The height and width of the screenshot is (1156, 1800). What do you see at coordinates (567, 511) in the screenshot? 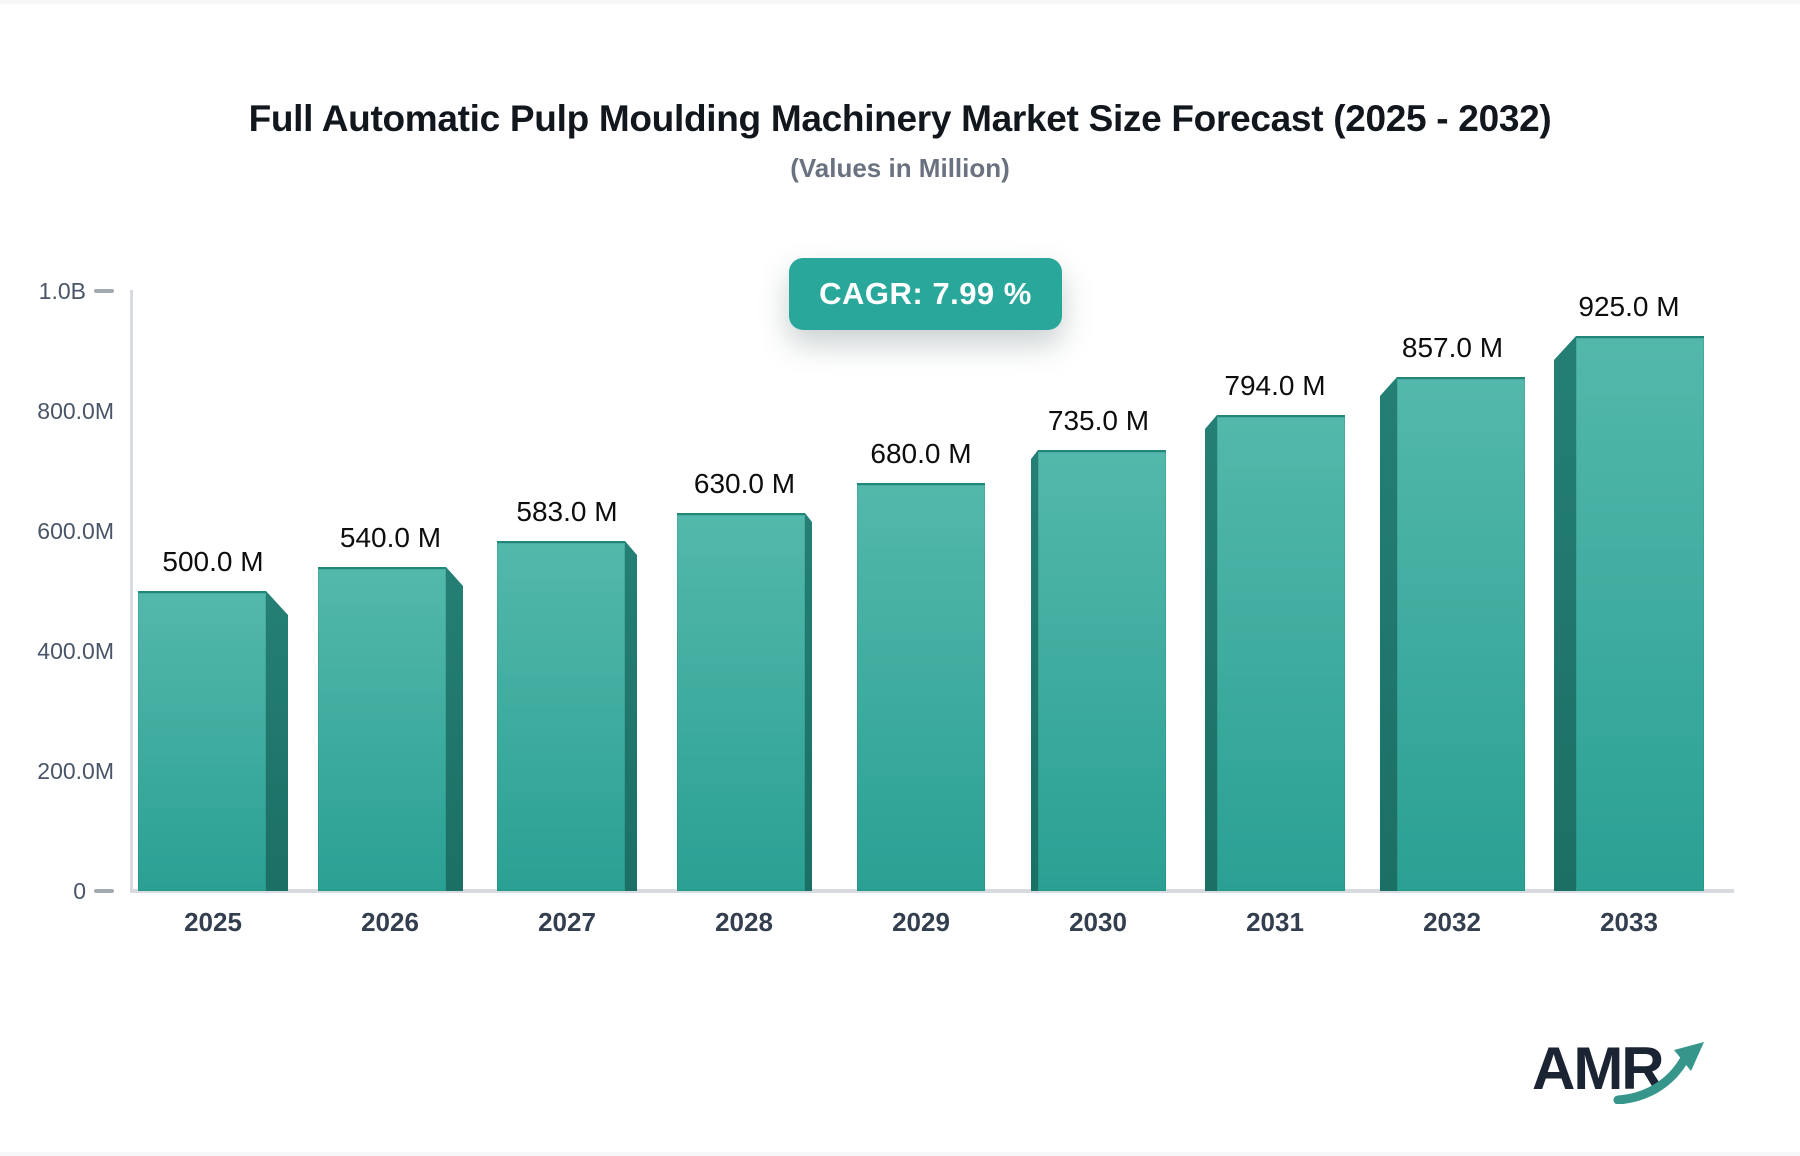
I see `bar-value-label: 583.0 M` at bounding box center [567, 511].